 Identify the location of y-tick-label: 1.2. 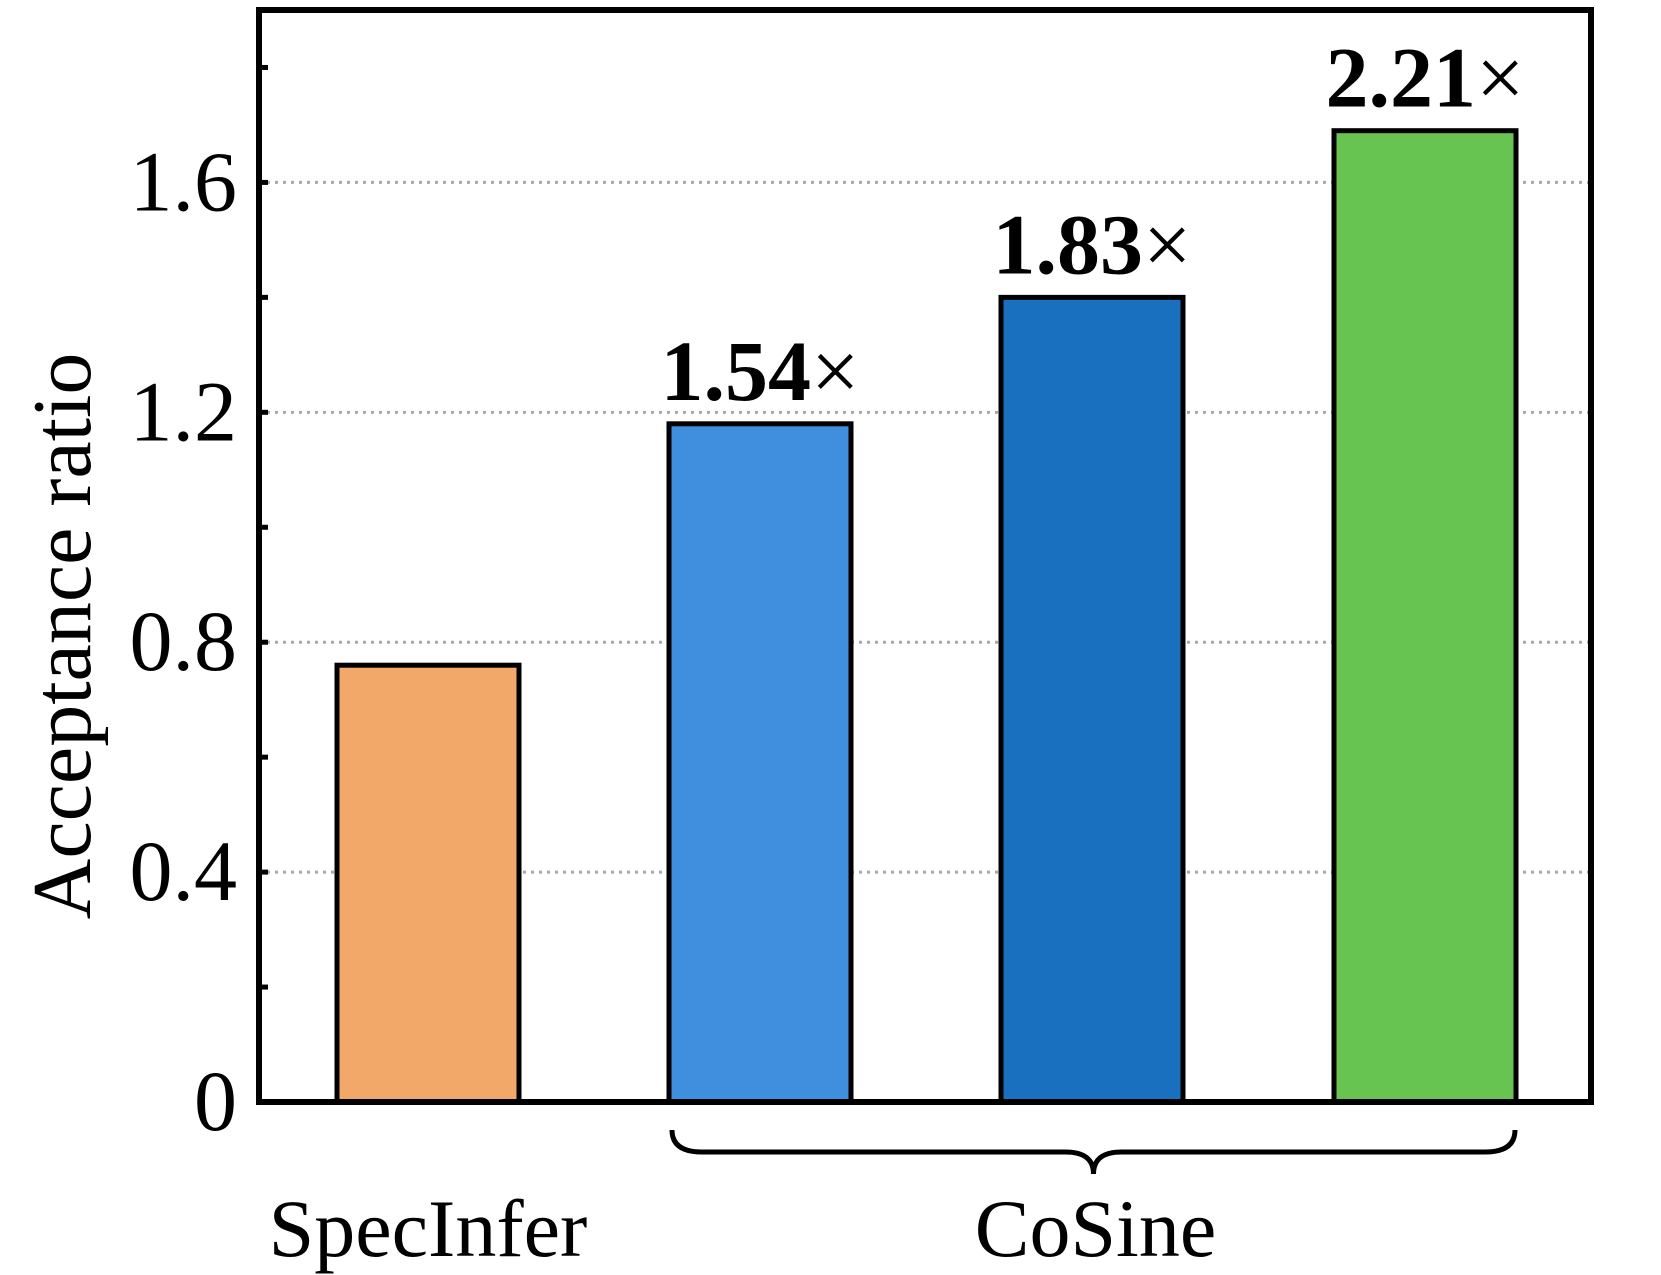
(184, 411).